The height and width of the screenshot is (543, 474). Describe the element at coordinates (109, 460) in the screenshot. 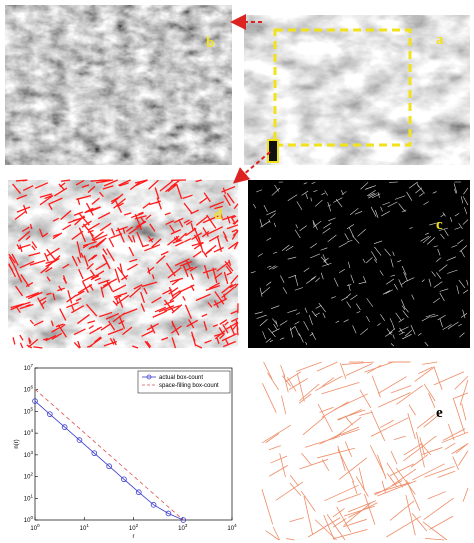

I see `series-line` at that location.